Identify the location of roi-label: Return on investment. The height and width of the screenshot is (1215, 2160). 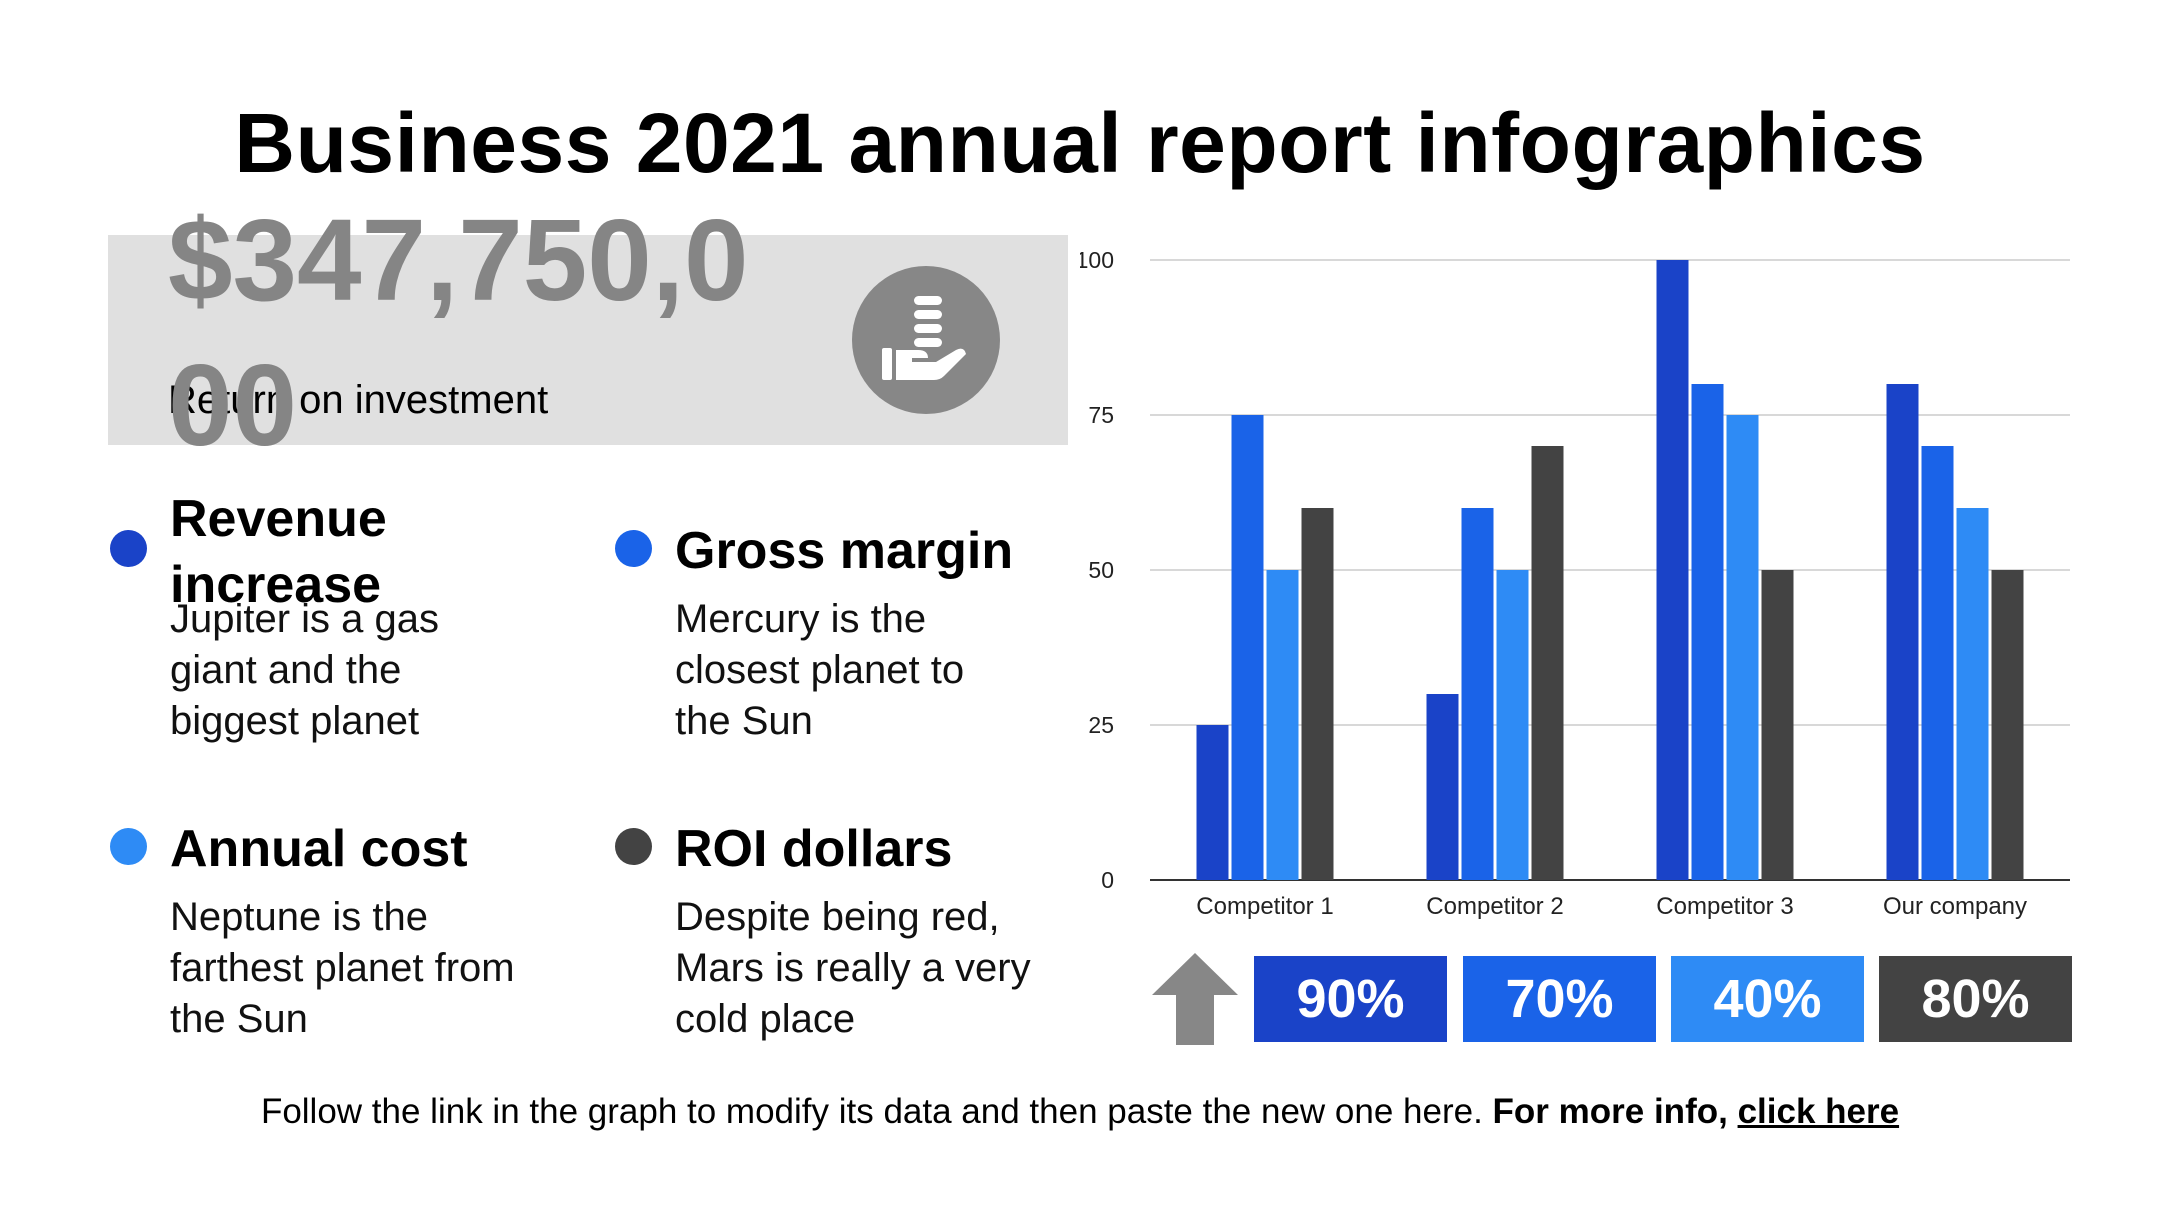
(358, 400).